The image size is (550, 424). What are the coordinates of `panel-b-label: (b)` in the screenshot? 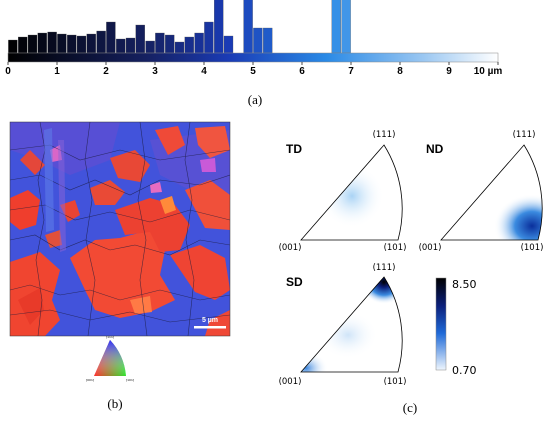 It's located at (114, 403).